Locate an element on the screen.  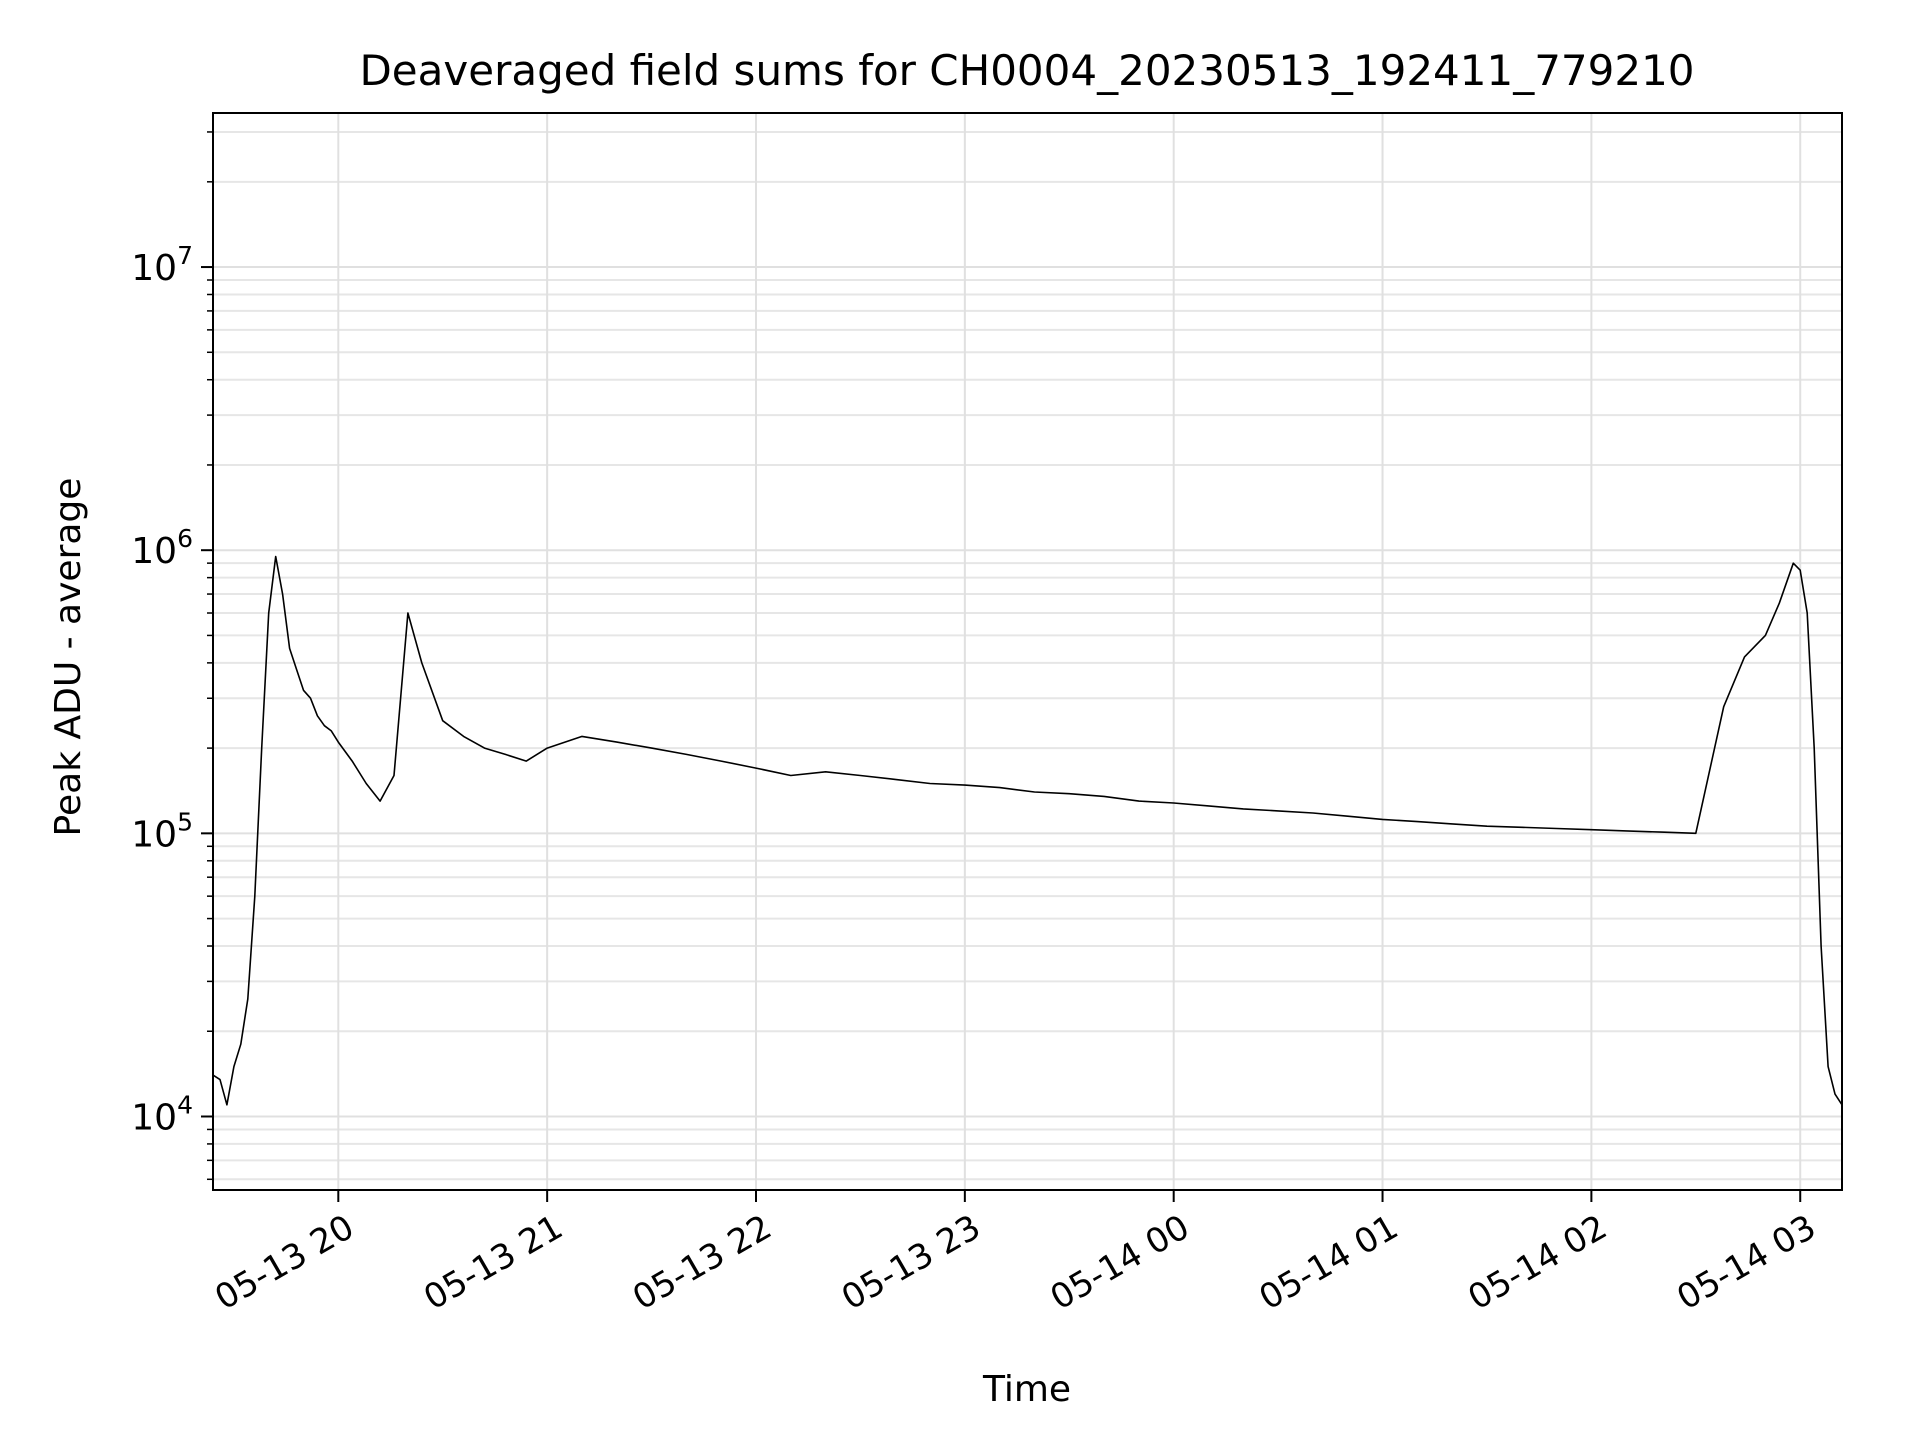
x-axis-label: Time is located at coordinates (1026, 1389).